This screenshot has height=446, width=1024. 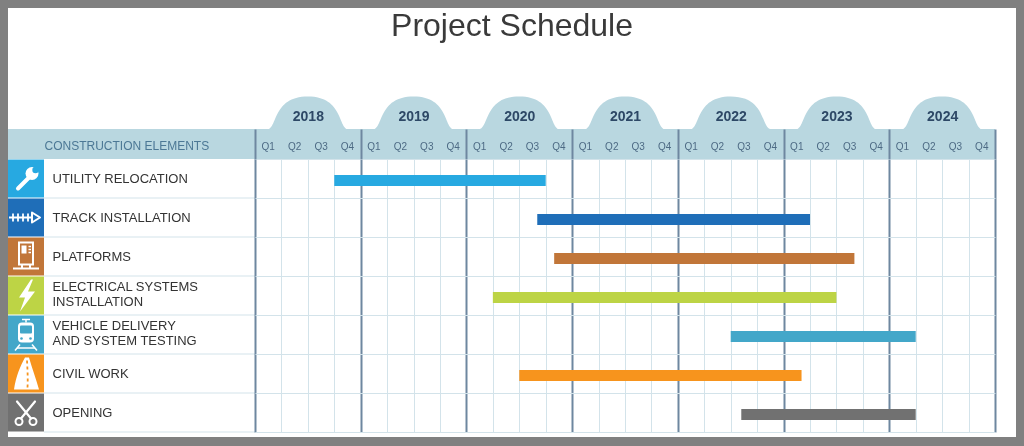 I want to click on y-tick-label: VEHICLE DELIVERY AND SYSTEM TESTING, so click(x=124, y=333).